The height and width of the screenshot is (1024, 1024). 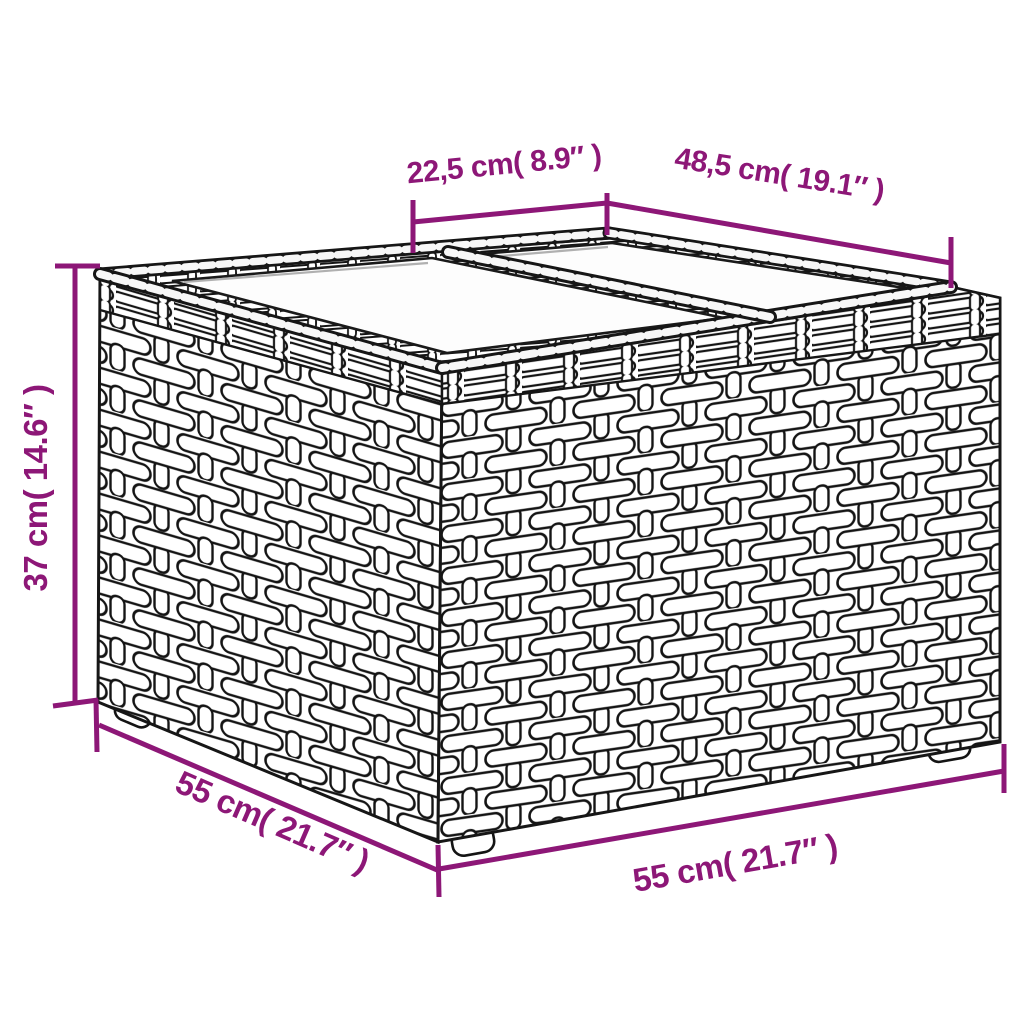 What do you see at coordinates (545, 298) in the screenshot?
I see `glass-top-panels` at bounding box center [545, 298].